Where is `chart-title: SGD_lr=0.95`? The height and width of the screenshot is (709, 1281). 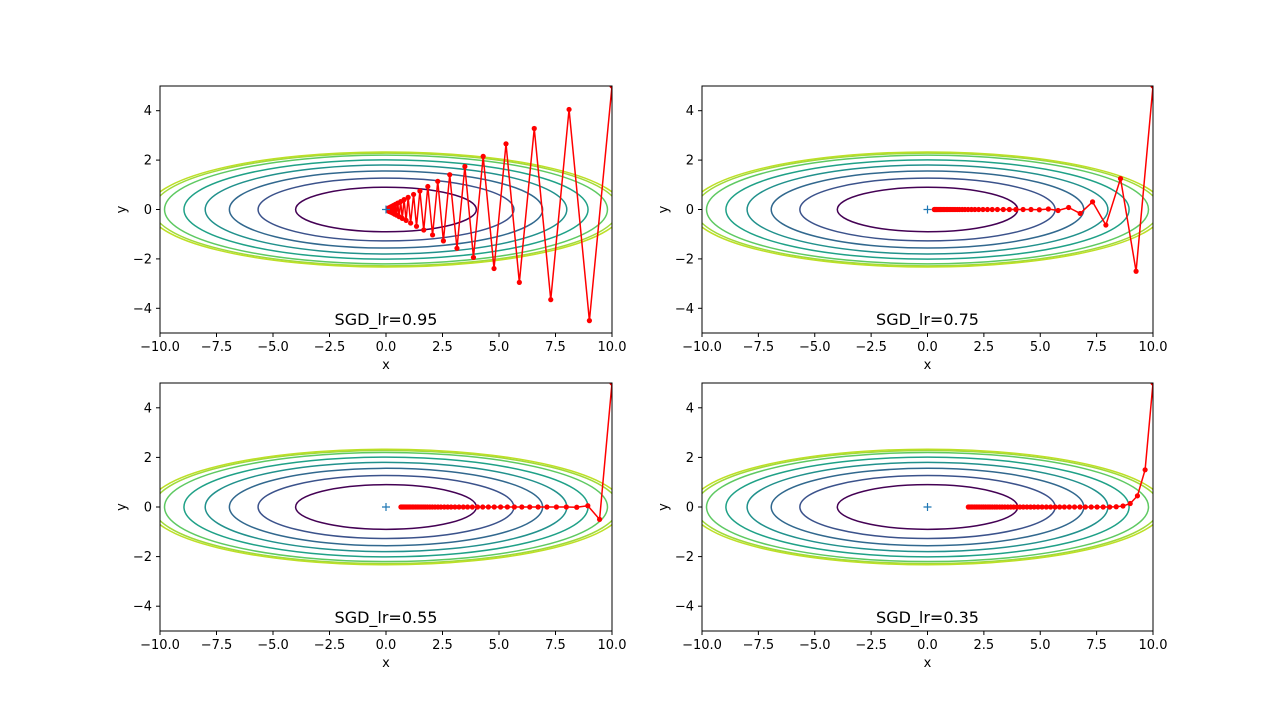
chart-title: SGD_lr=0.95 is located at coordinates (386, 320).